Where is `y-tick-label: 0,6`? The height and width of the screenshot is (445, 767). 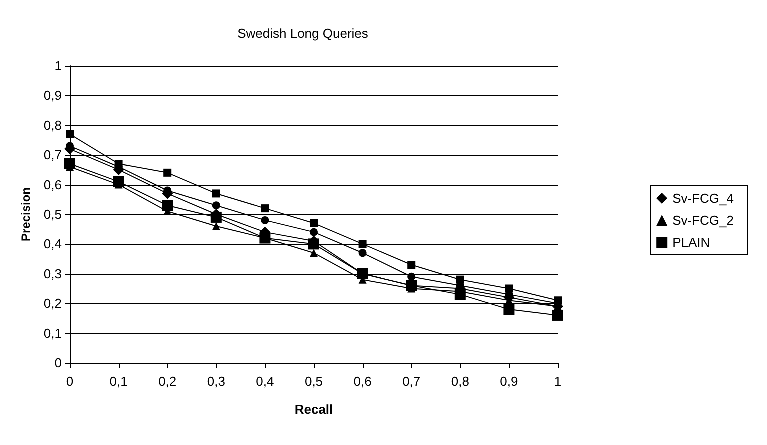 y-tick-label: 0,6 is located at coordinates (53, 184).